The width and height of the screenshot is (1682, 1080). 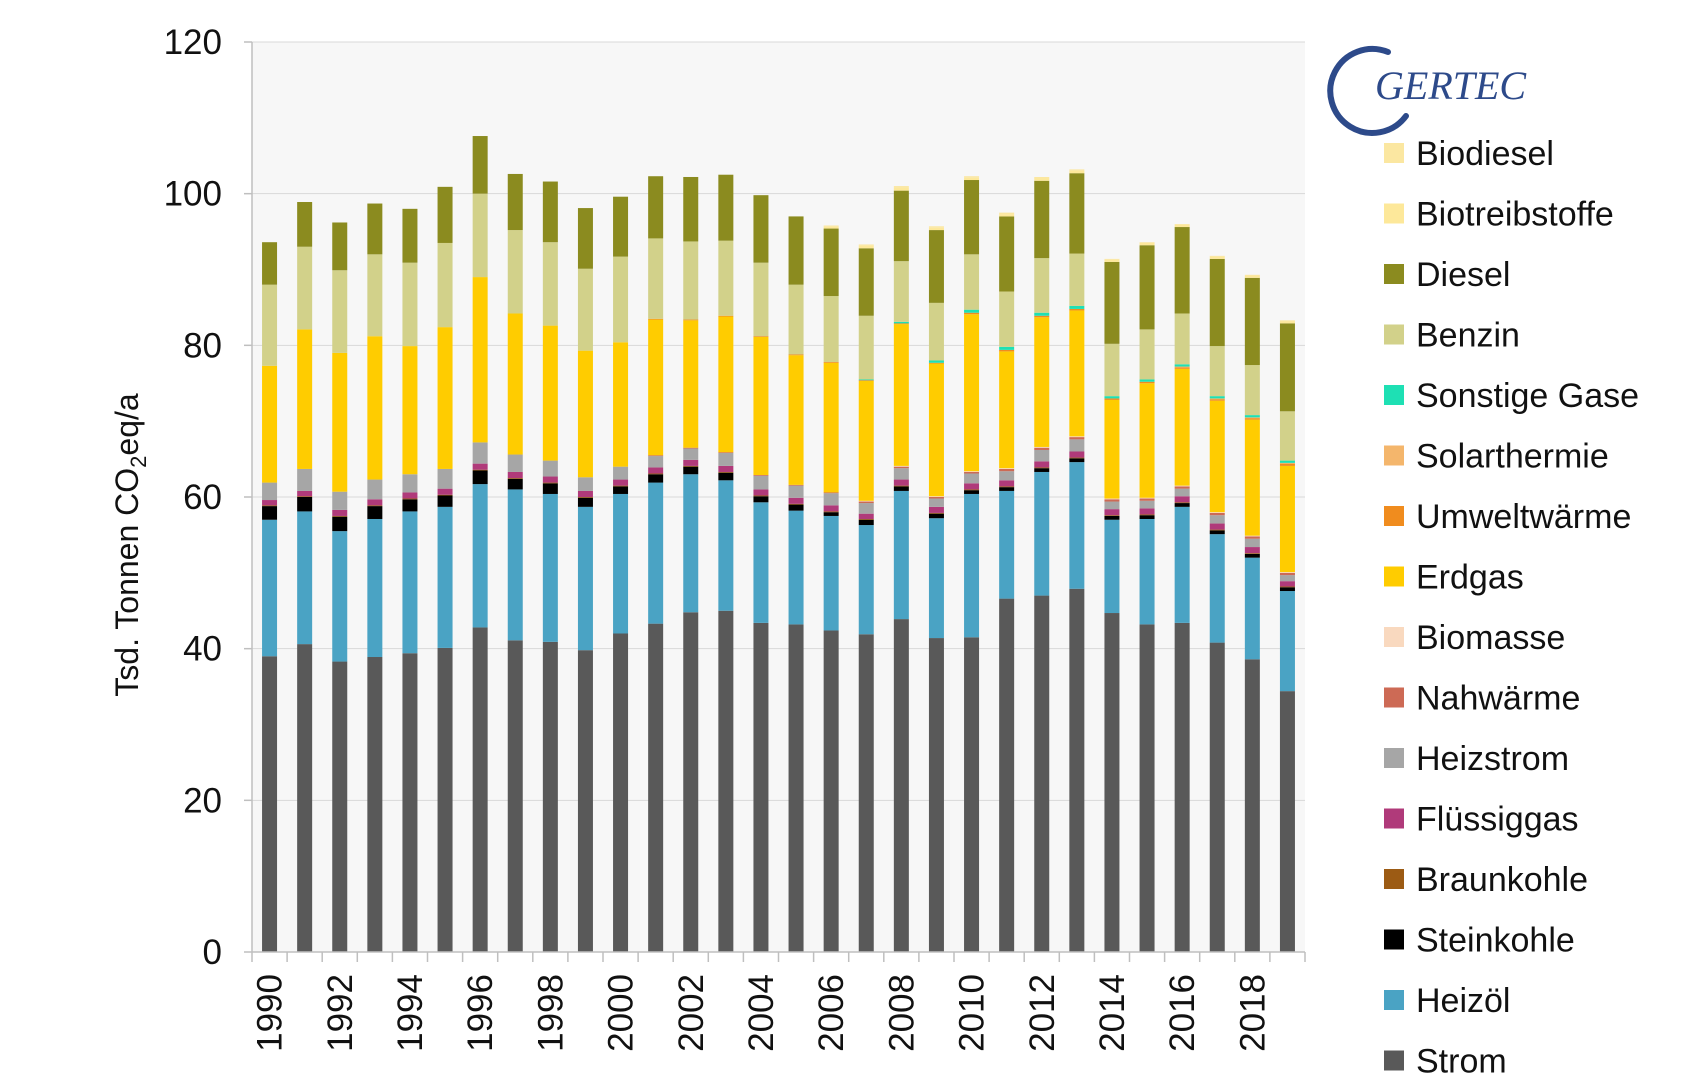 I want to click on x-tick-label: 1996, so click(x=480, y=1013).